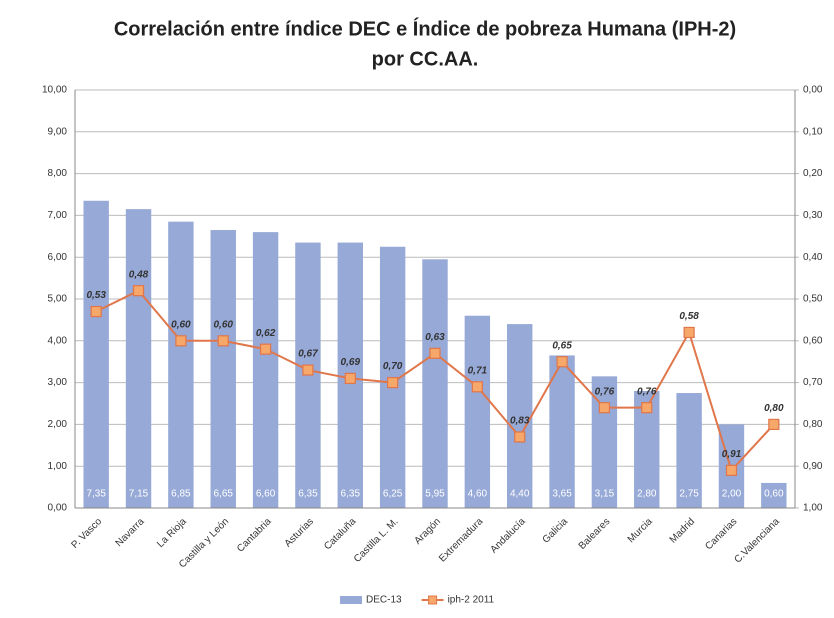  I want to click on y-tick-label: 3,00, so click(58, 382).